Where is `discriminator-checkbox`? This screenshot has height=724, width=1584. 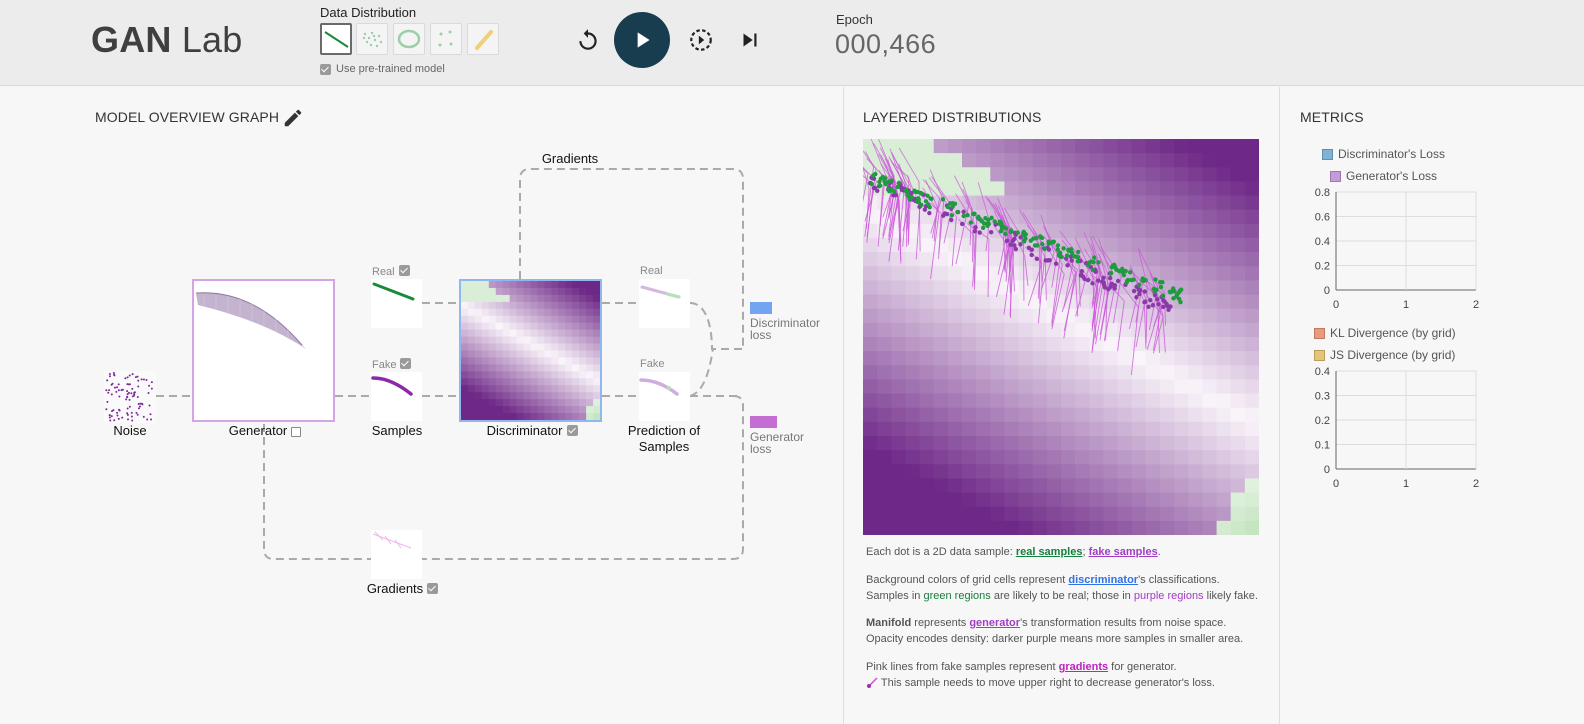 discriminator-checkbox is located at coordinates (573, 430).